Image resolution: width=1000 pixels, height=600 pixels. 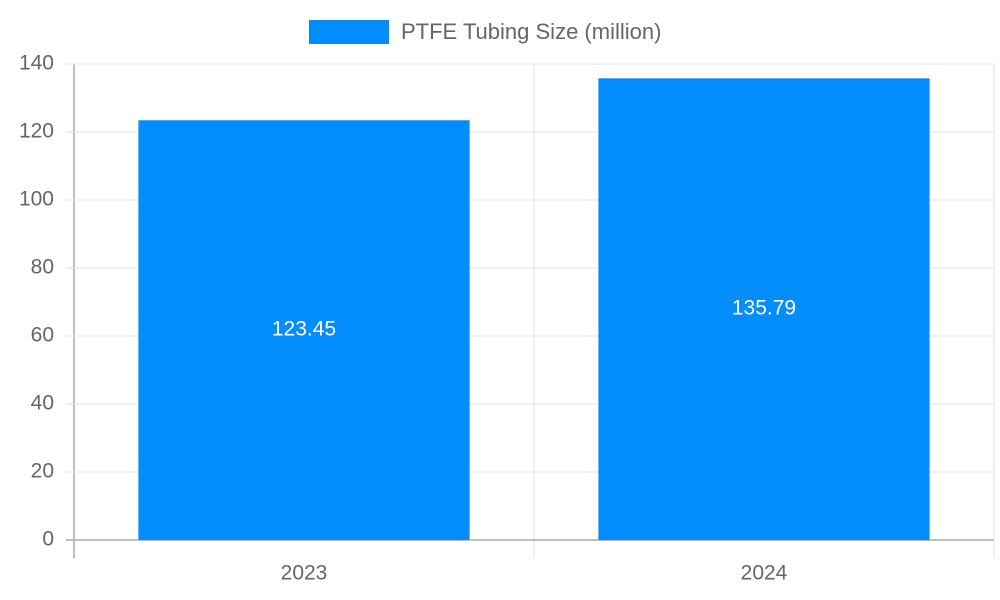 I want to click on y-tick-label: 120, so click(x=36, y=131).